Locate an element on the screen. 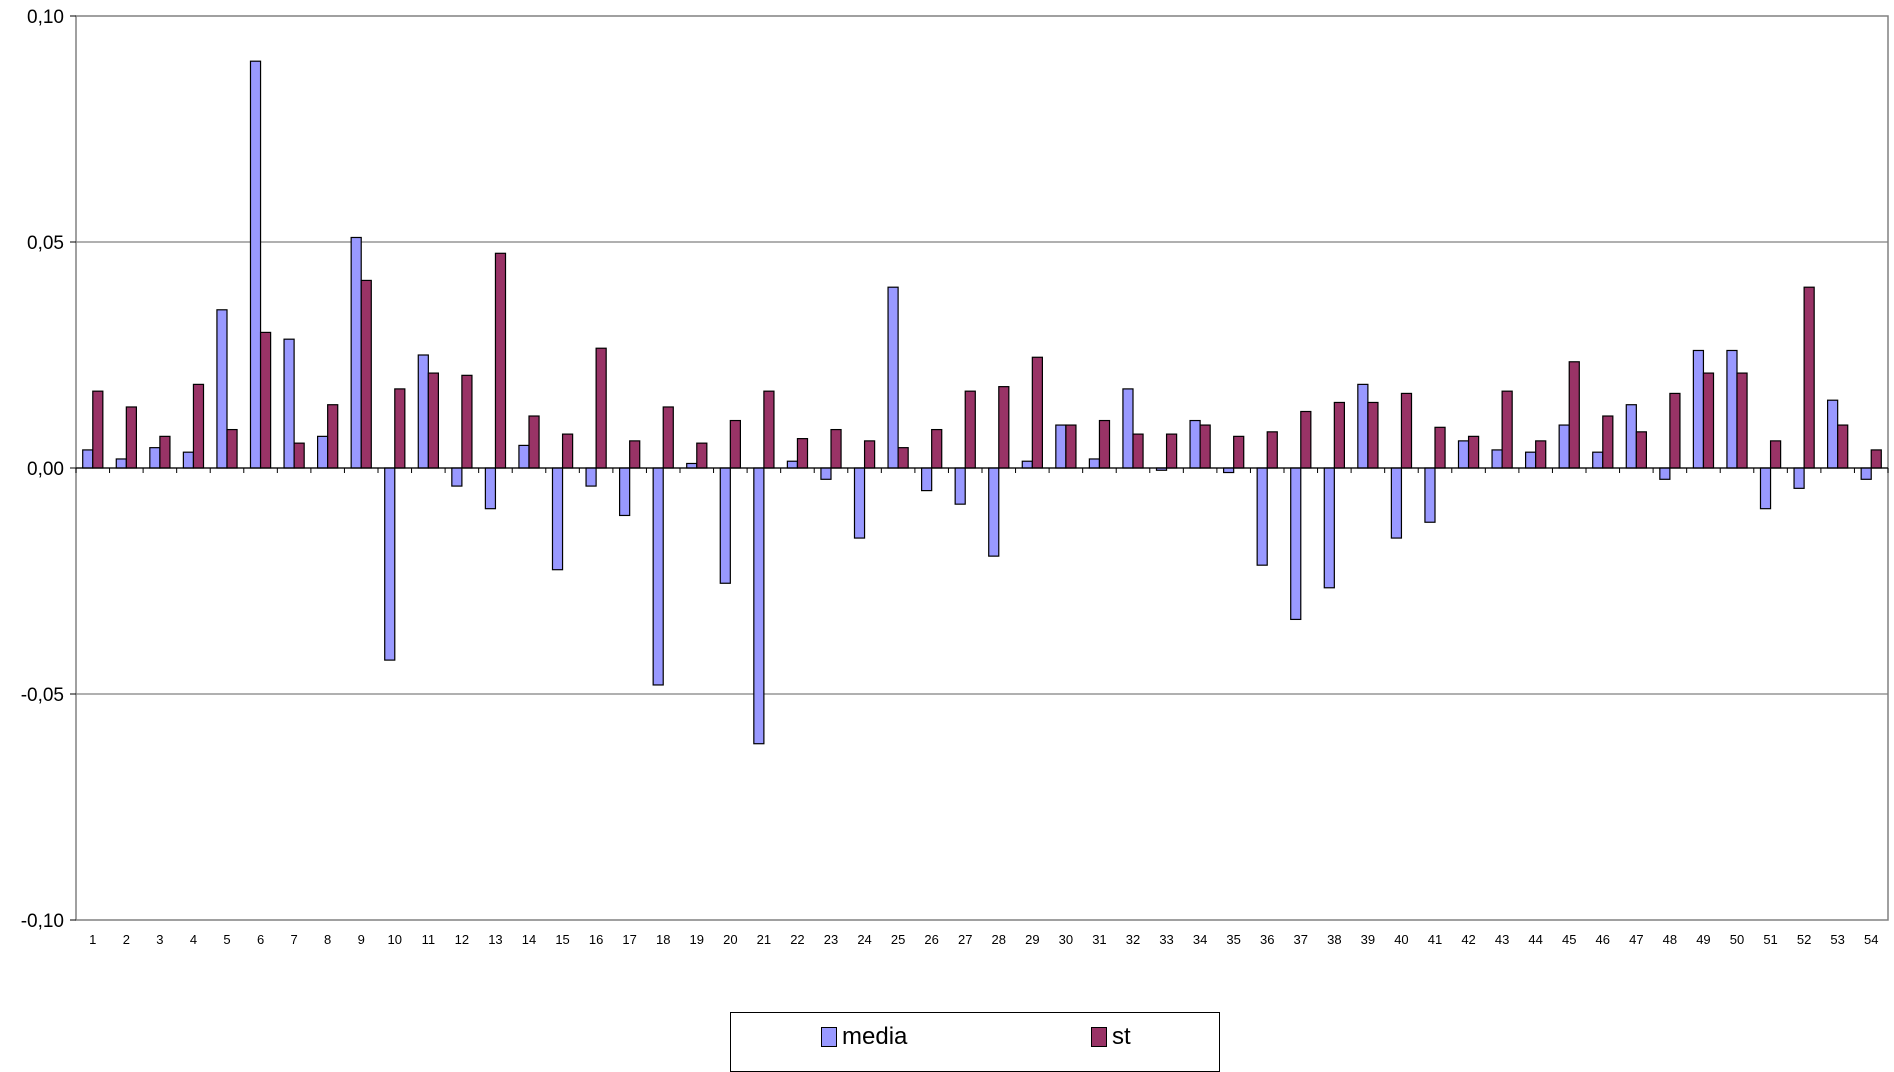 The image size is (1894, 1072). x-tick-label: 27 is located at coordinates (965, 939).